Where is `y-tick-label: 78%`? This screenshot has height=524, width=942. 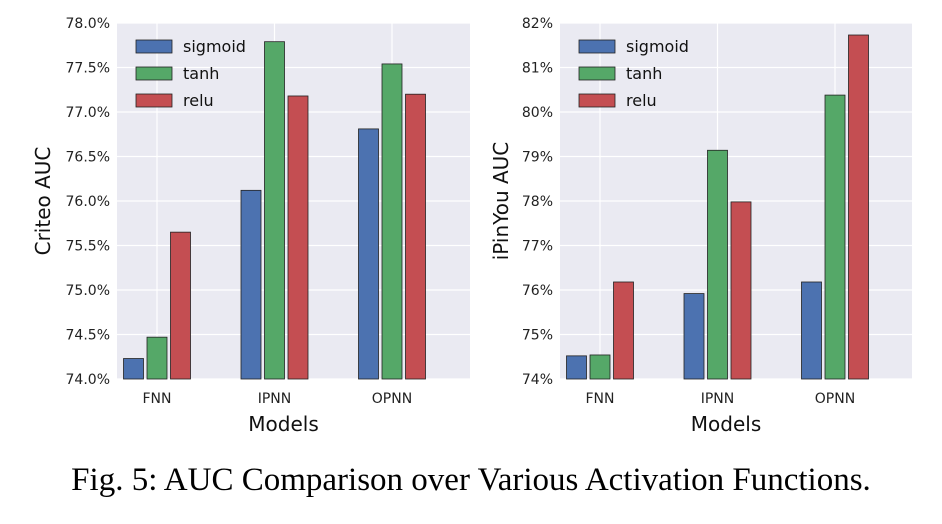 y-tick-label: 78% is located at coordinates (537, 202).